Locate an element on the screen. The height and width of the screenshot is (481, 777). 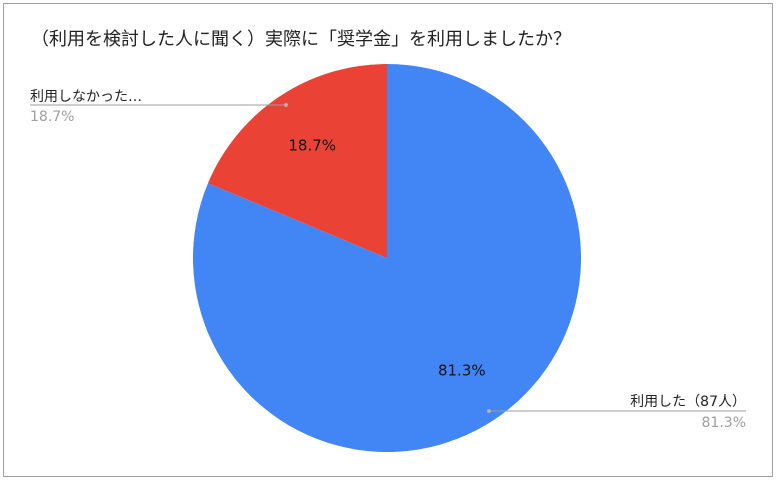
callout-dot-not-used is located at coordinates (286, 105).